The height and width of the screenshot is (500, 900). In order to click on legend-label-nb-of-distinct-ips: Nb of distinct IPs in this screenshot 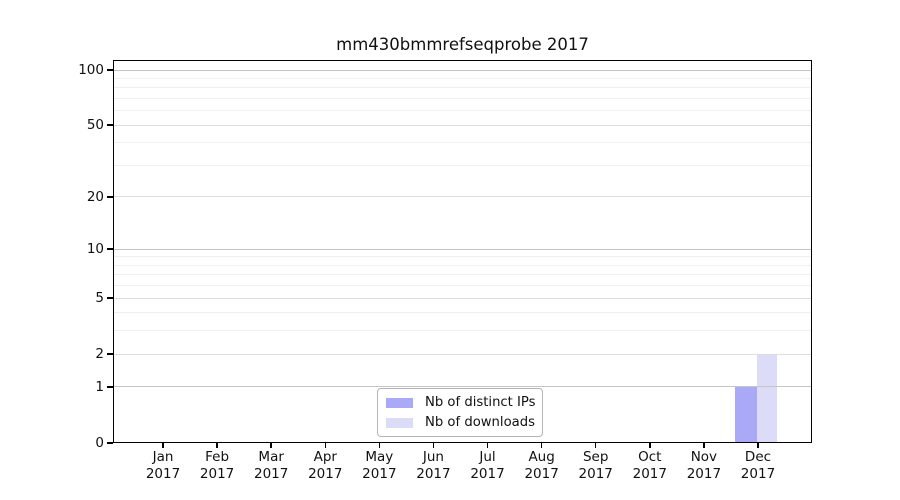, I will do `click(480, 402)`.